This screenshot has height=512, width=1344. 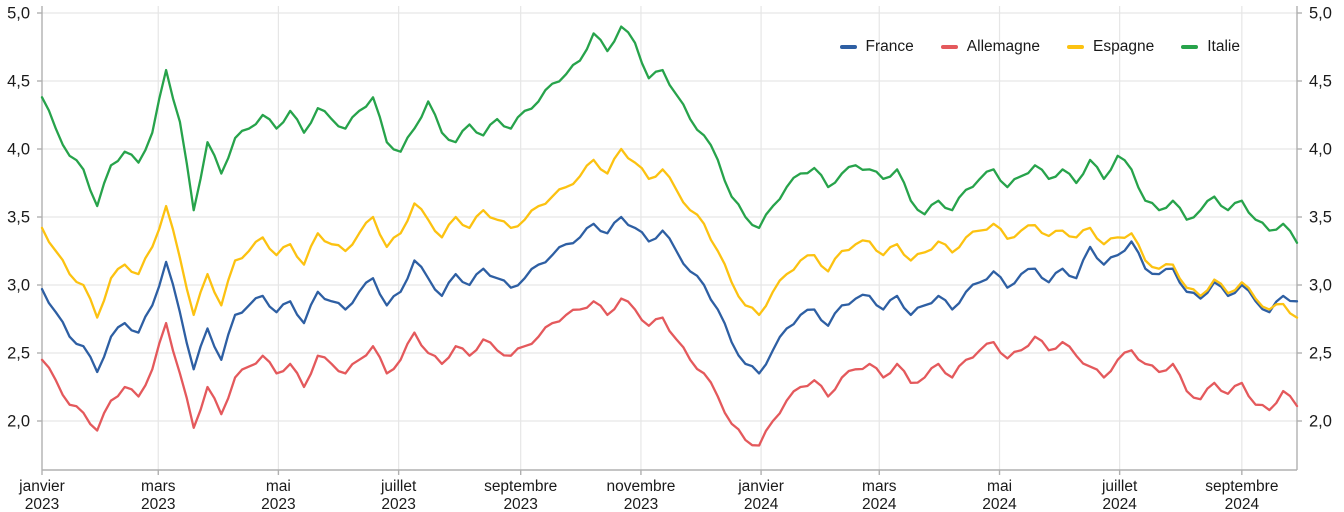 I want to click on y-axis-label-left: 4,0, so click(x=18, y=150).